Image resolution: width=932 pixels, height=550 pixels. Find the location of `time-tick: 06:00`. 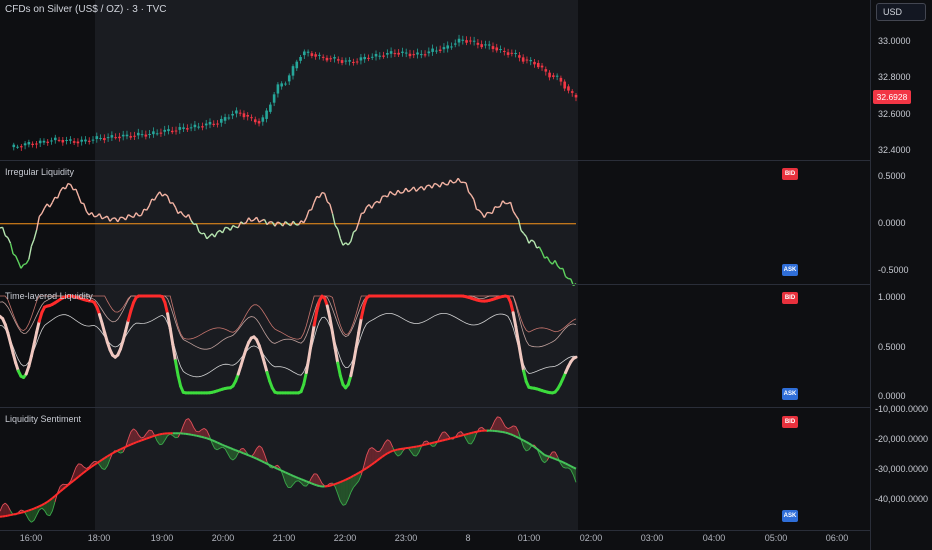

time-tick: 06:00 is located at coordinates (837, 538).